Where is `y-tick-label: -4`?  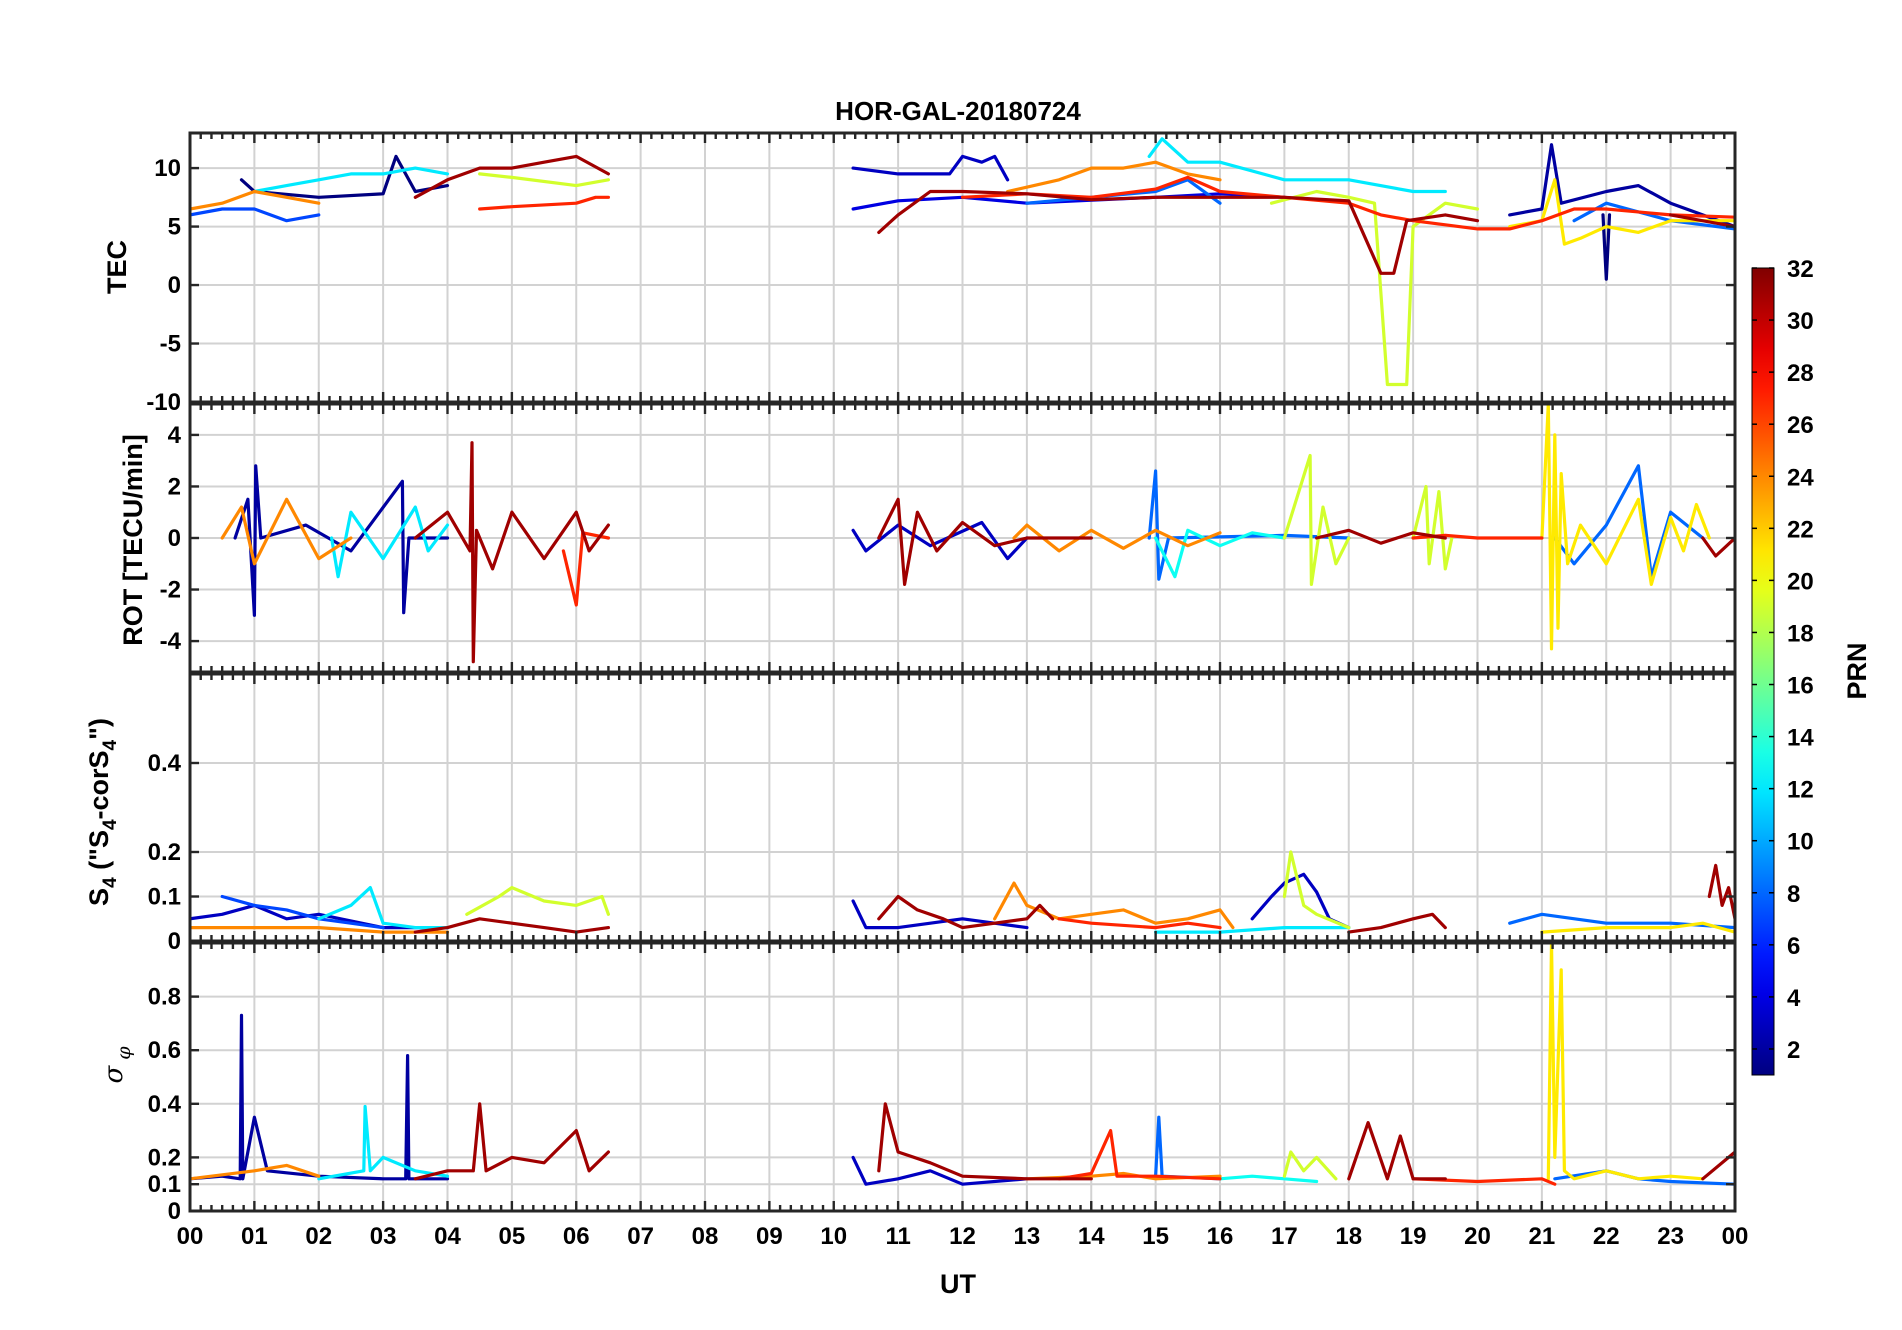
y-tick-label: -4 is located at coordinates (171, 641).